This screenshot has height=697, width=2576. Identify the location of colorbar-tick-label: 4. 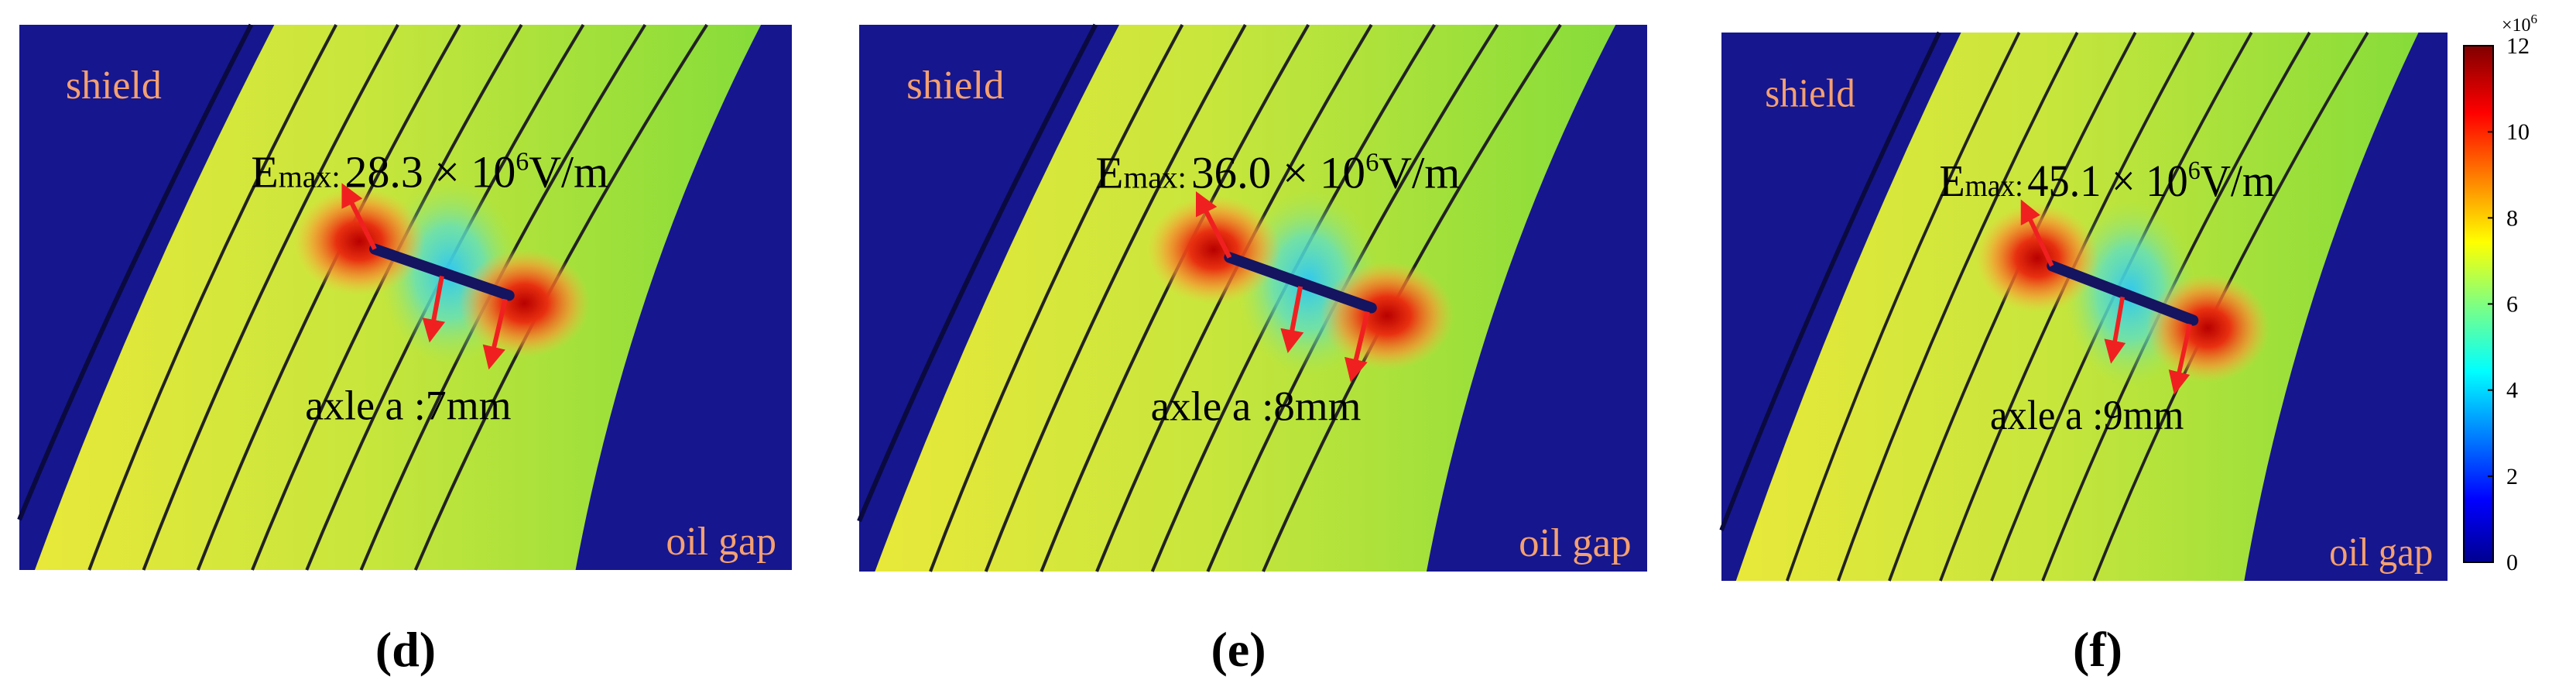
(2512, 391).